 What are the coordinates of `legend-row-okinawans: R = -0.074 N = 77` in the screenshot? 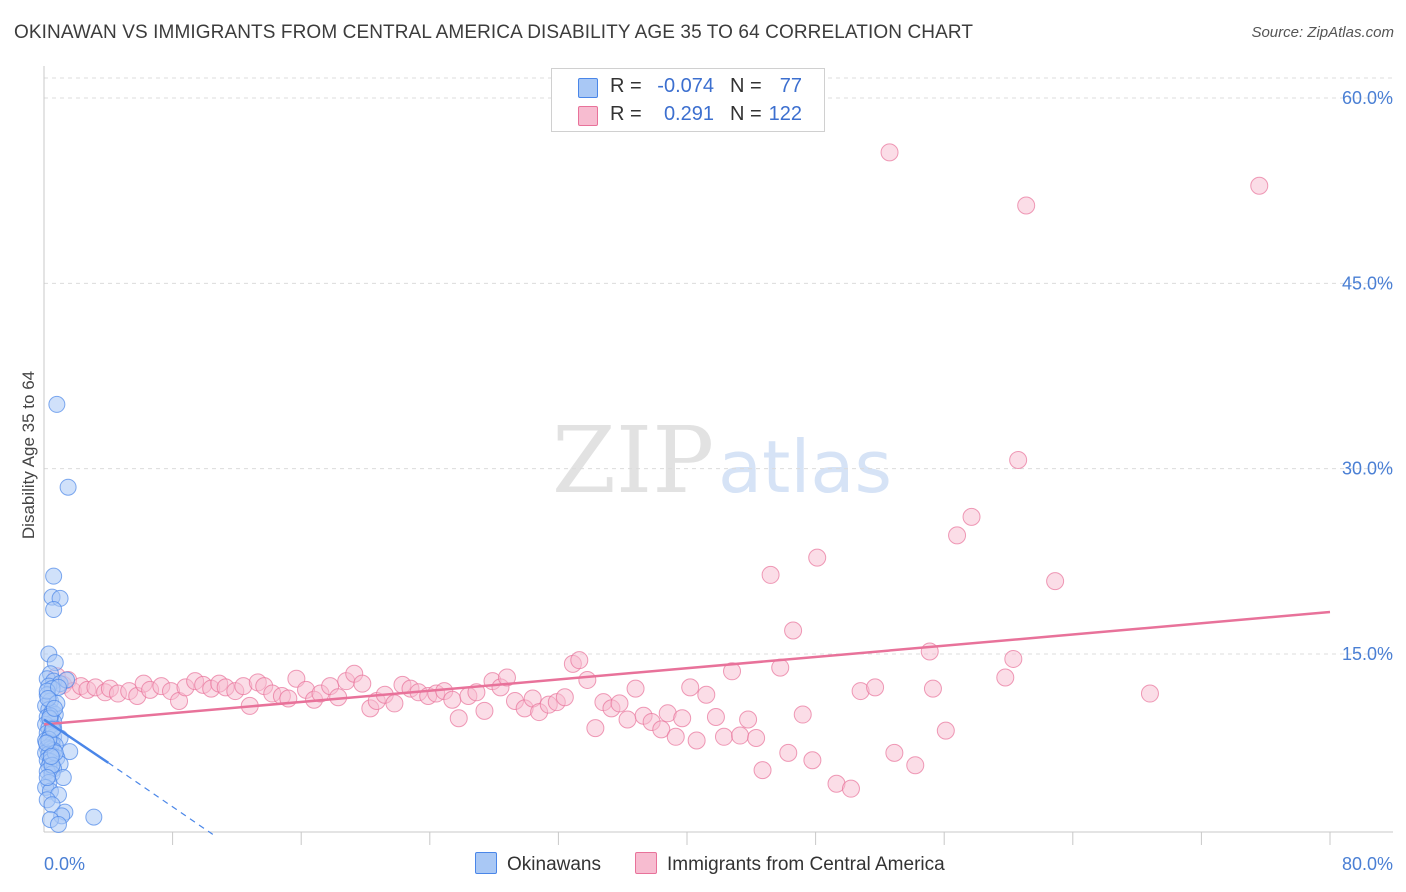 It's located at (688, 86).